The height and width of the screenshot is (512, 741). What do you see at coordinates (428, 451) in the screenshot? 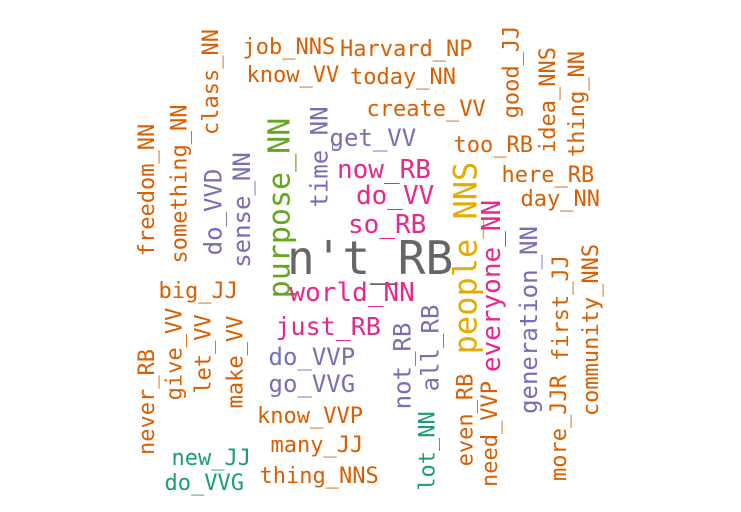
I see `word-lot-nn: lot_NN` at bounding box center [428, 451].